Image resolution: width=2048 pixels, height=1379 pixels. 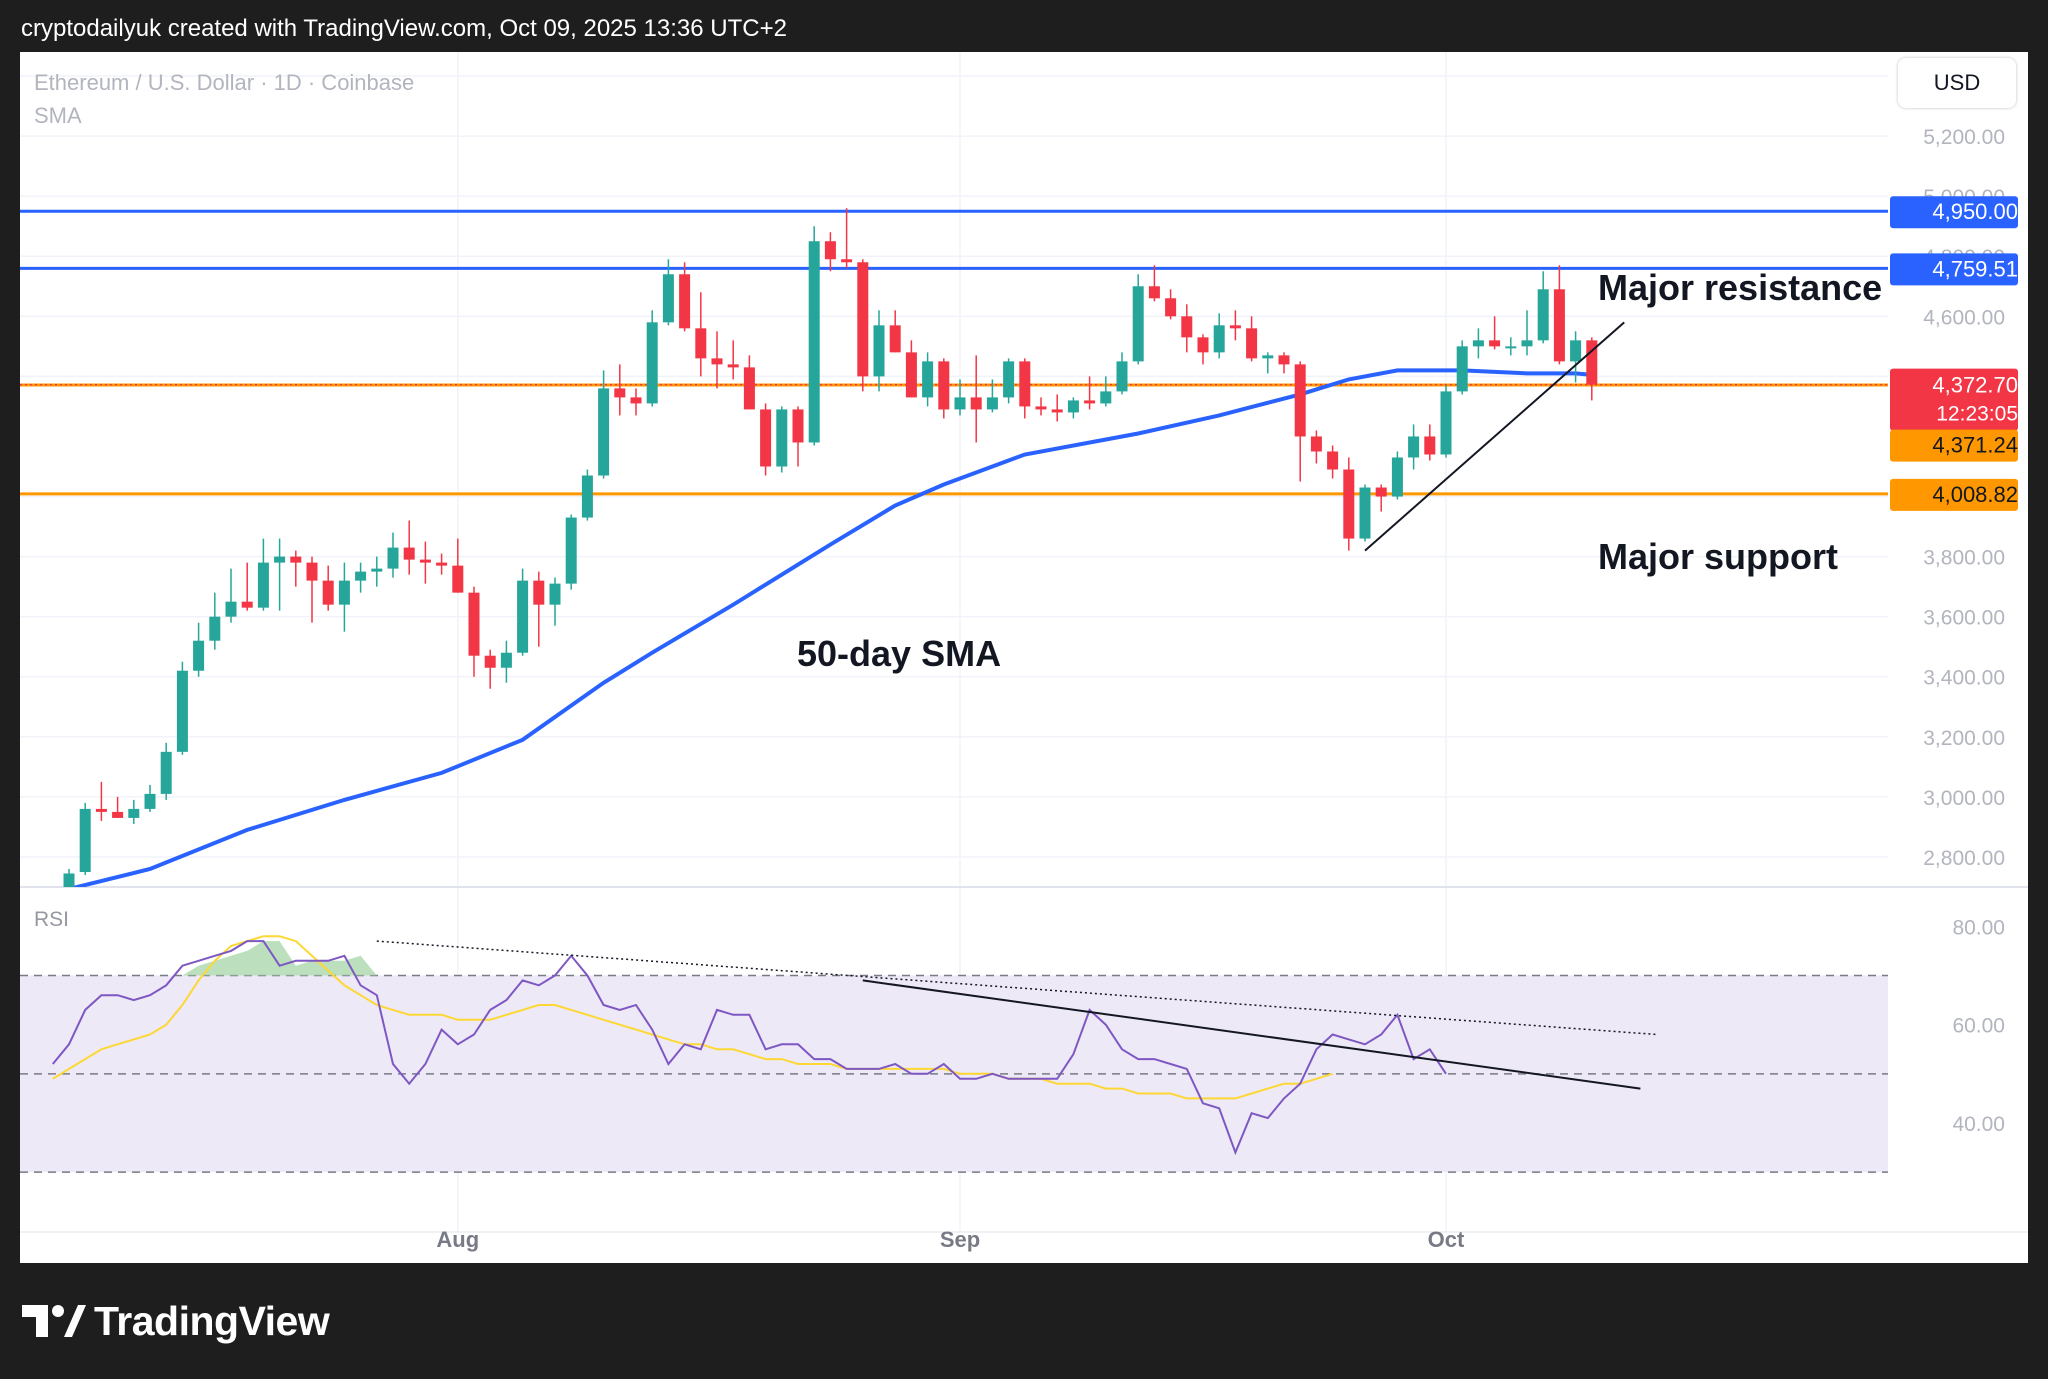 I want to click on price-trendline, so click(x=1494, y=436).